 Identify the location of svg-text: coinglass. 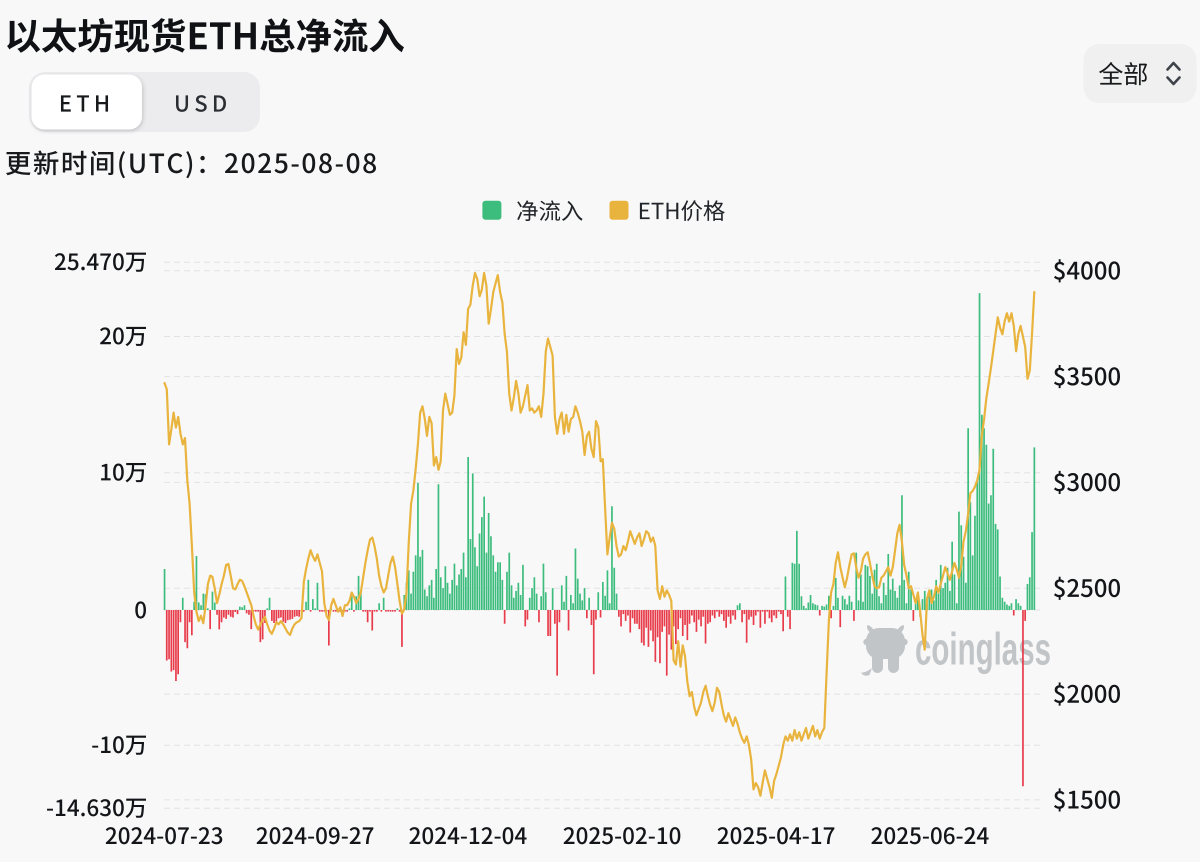
(983, 649).